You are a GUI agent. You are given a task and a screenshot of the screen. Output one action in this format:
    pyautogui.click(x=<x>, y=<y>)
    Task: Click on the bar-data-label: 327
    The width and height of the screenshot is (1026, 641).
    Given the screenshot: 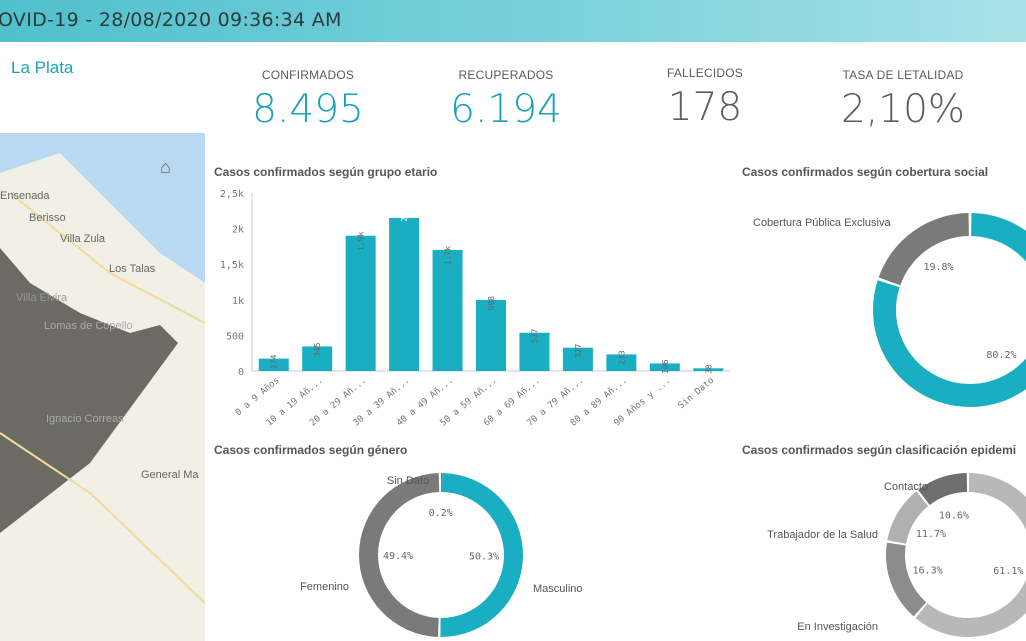 What is the action you would take?
    pyautogui.click(x=578, y=351)
    